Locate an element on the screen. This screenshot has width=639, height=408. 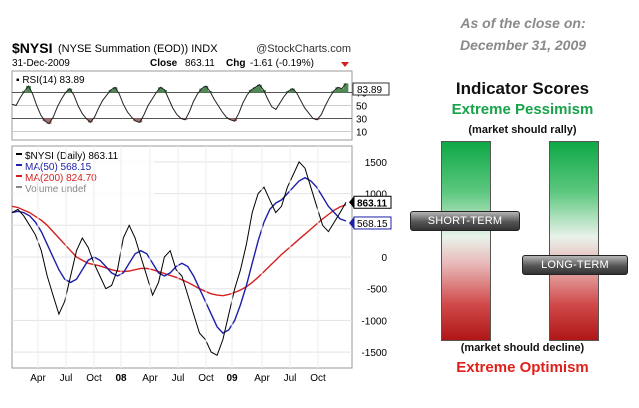
asof-line1: As of the close on: is located at coordinates (523, 23).